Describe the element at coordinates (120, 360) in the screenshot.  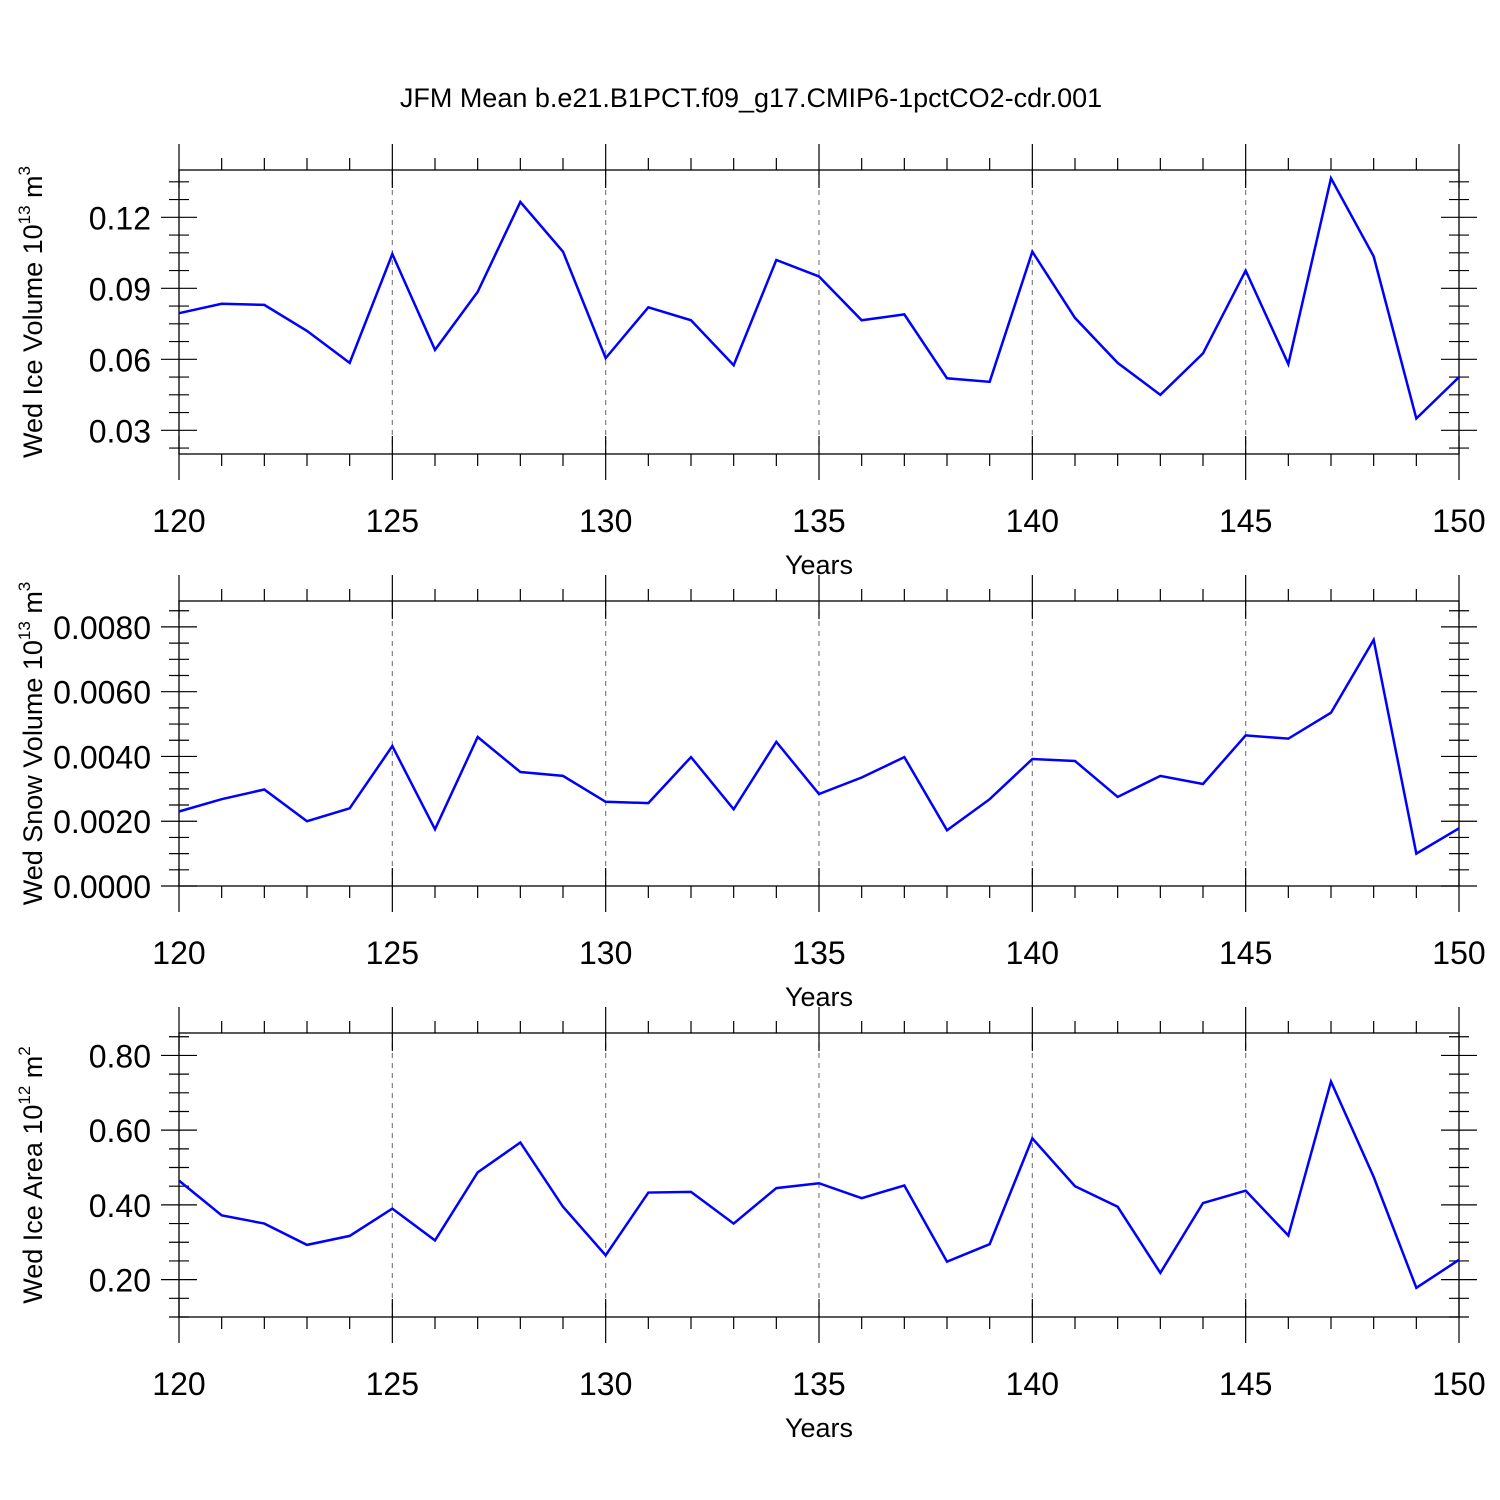
I see `y-tick-label: 0.06` at that location.